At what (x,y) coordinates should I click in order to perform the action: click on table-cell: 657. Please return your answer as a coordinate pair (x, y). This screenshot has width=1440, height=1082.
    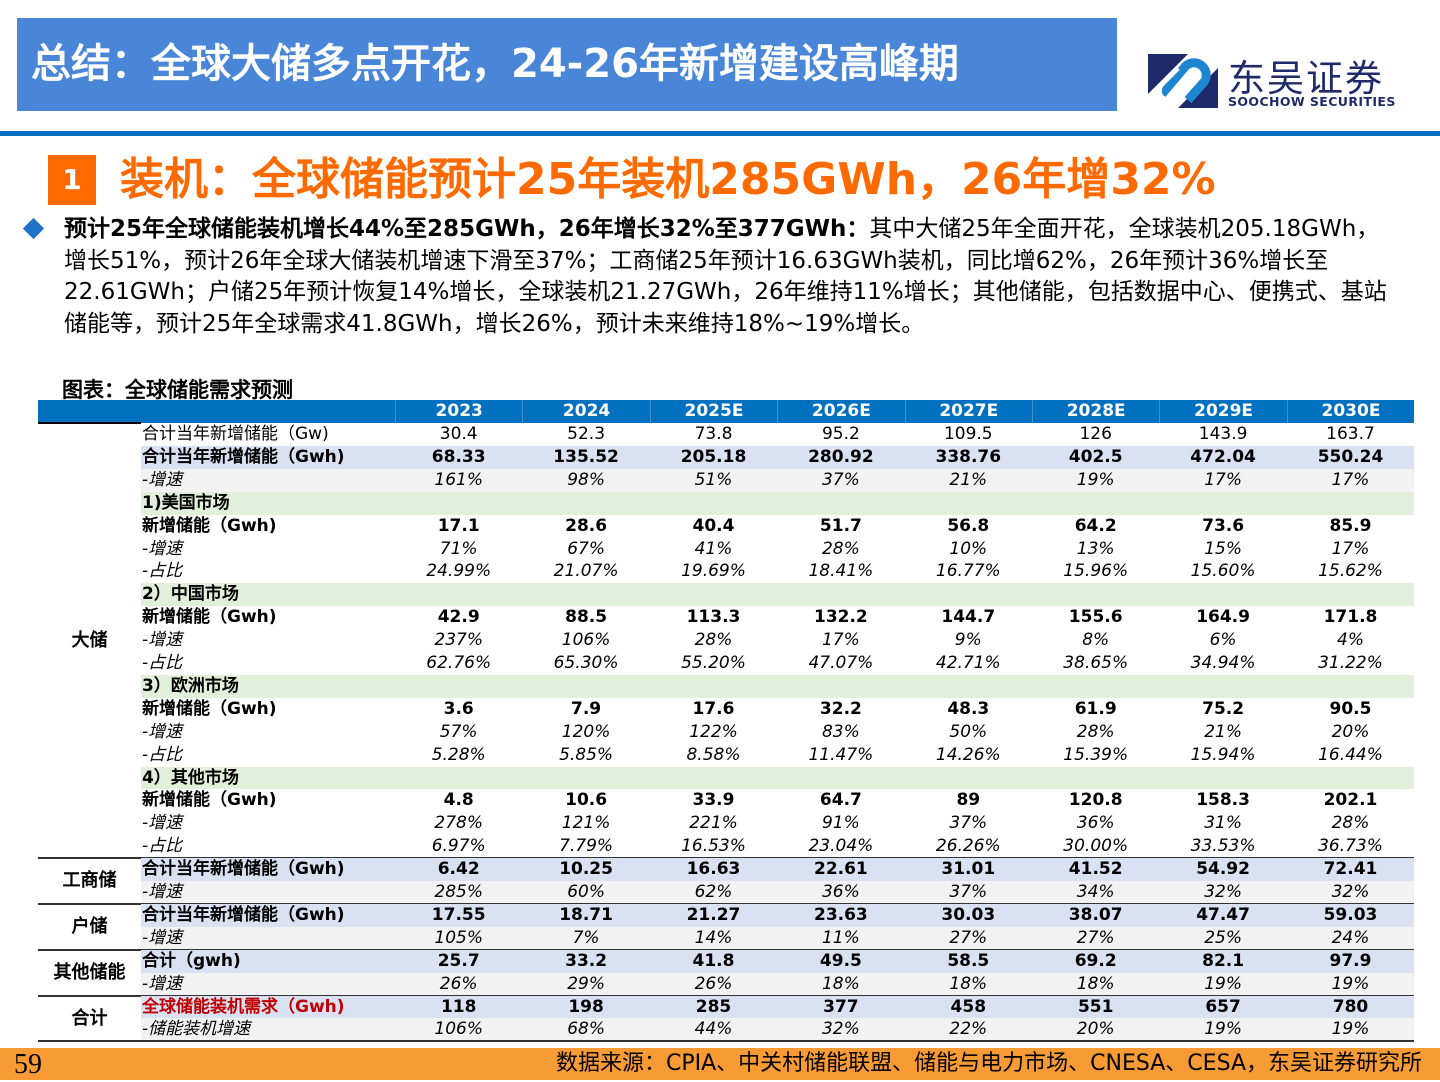
    Looking at the image, I should click on (1223, 1006).